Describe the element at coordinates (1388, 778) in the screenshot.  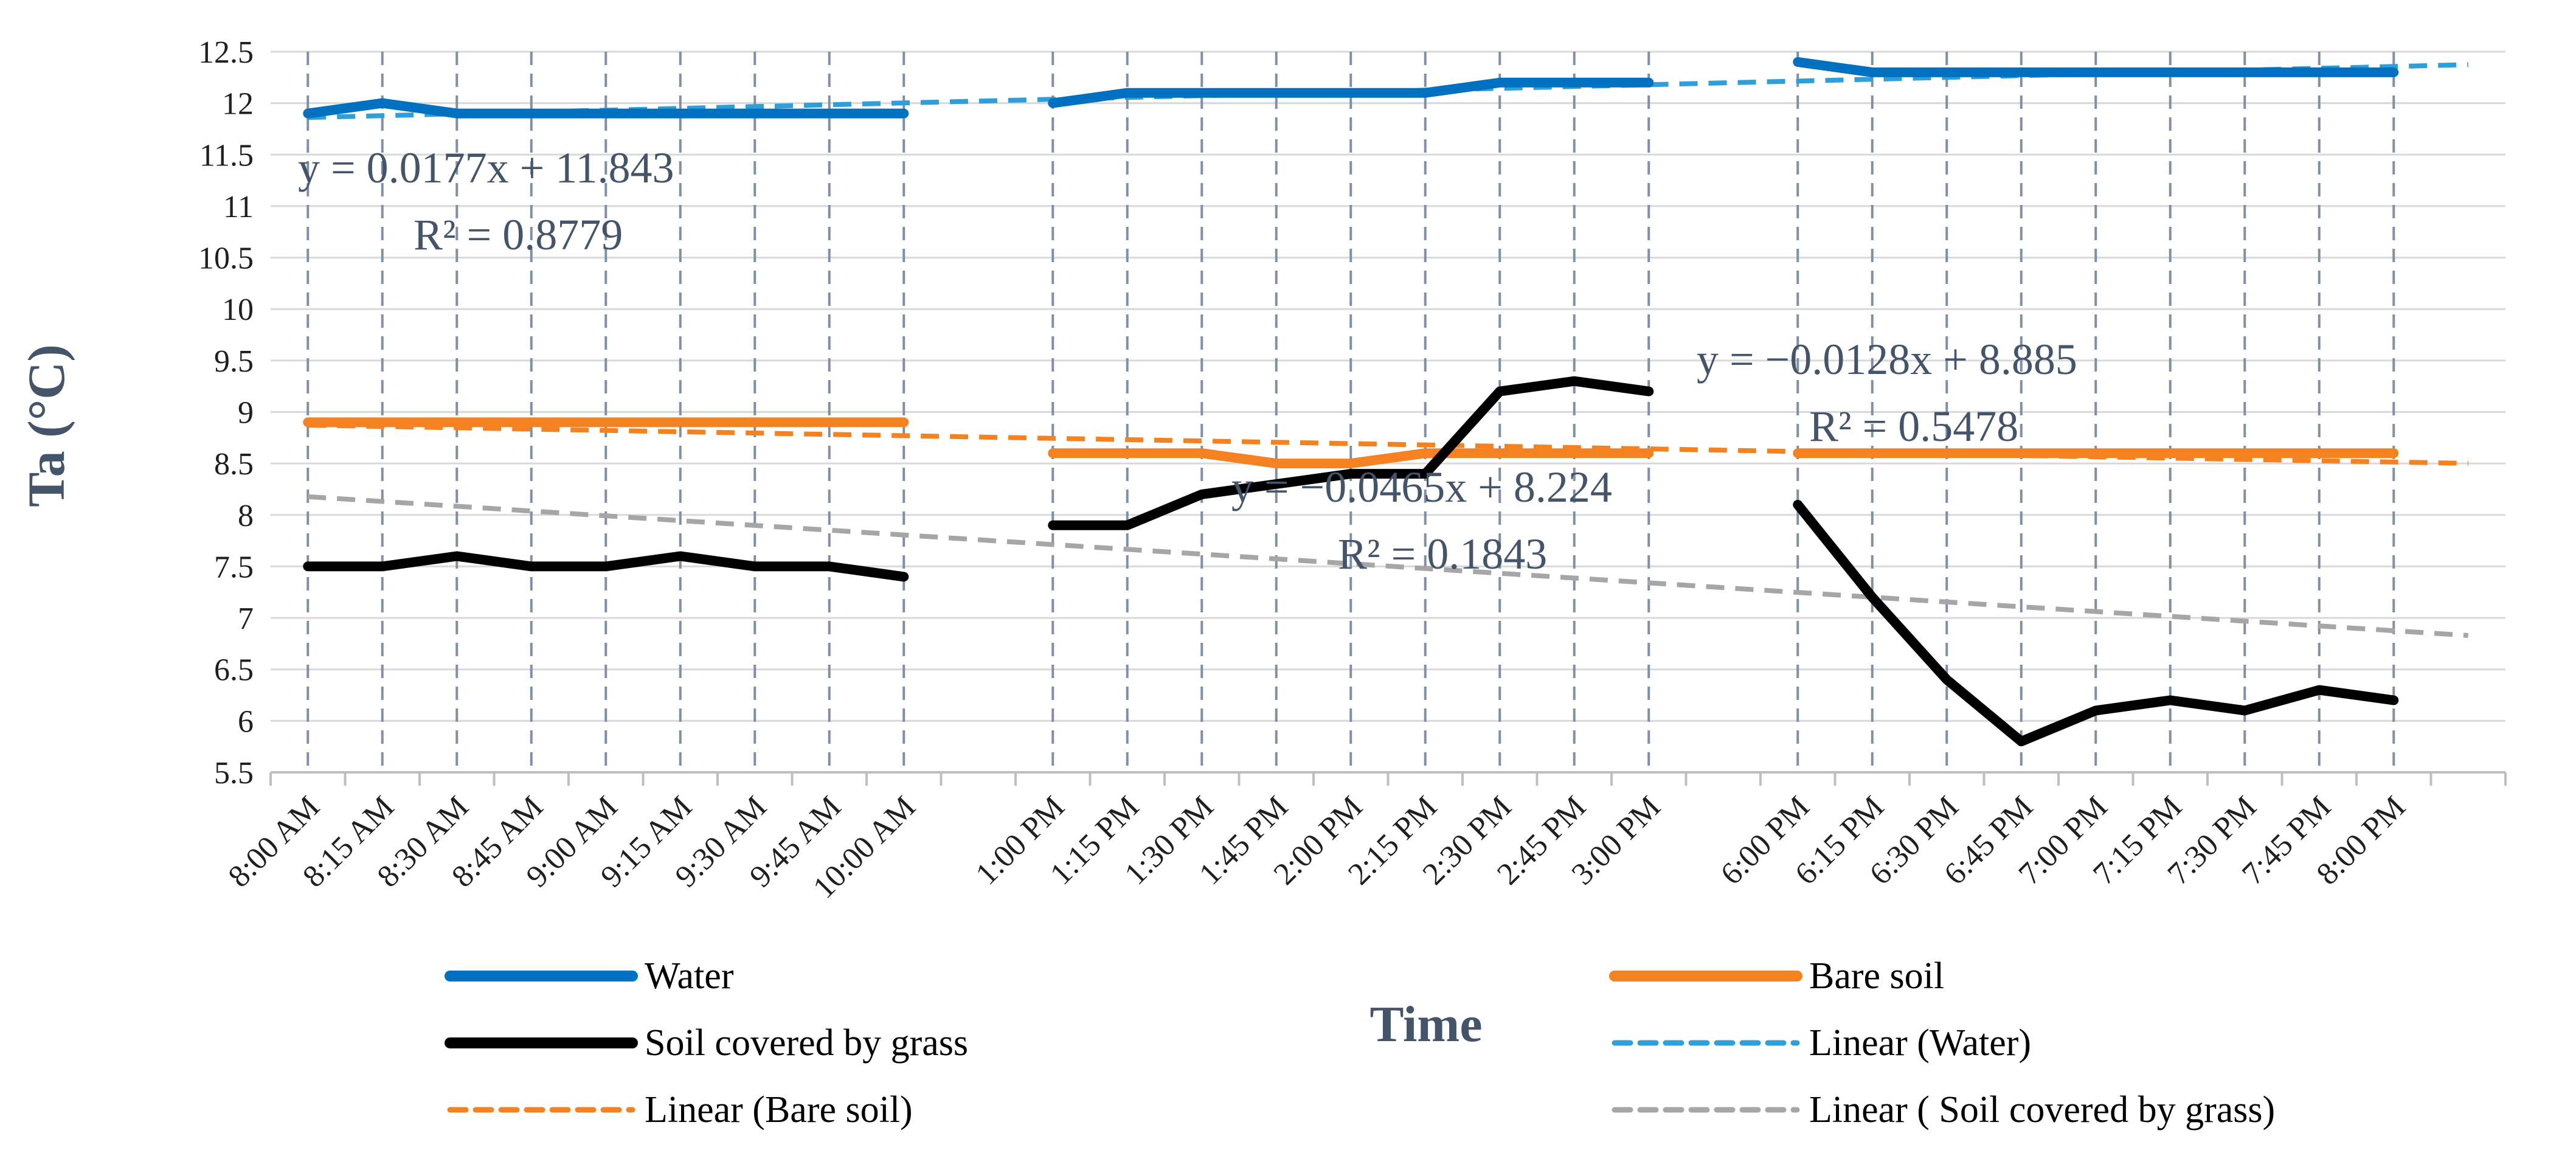
I see `axes` at that location.